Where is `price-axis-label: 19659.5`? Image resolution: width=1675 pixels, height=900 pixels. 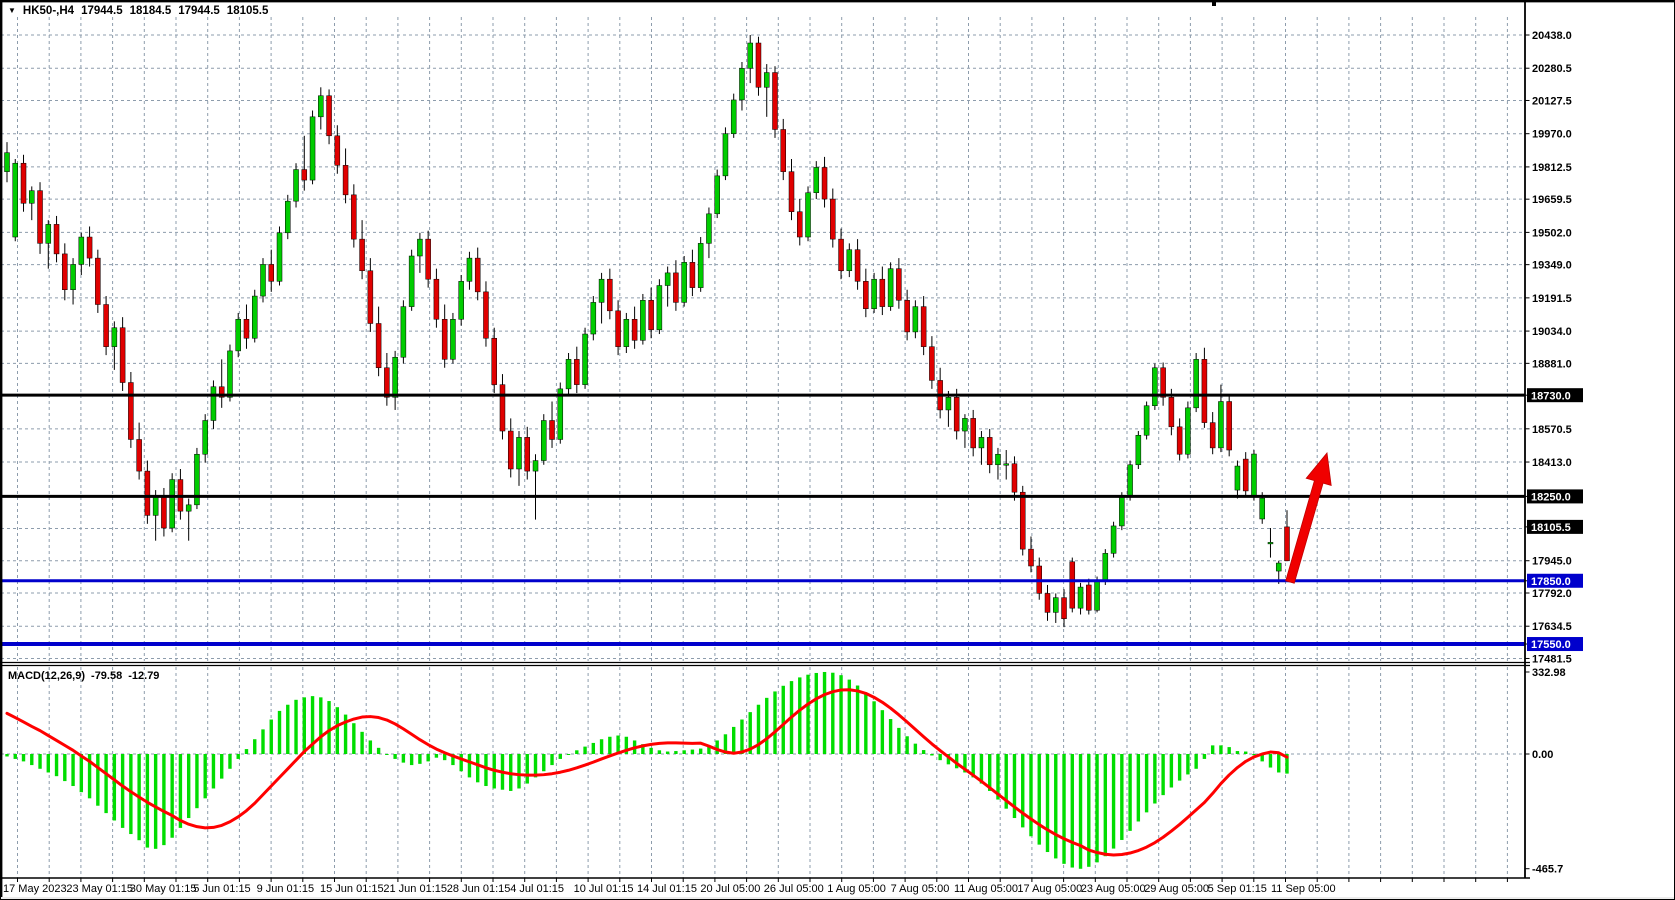
price-axis-label: 19659.5 is located at coordinates (1552, 200).